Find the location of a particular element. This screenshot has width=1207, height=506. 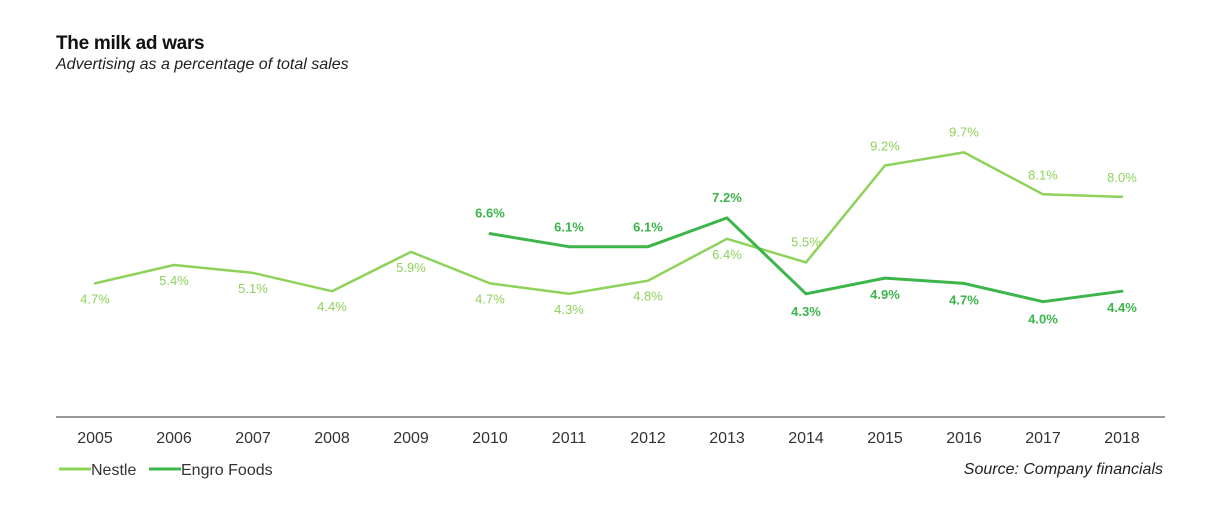

data-label-engro-foods-2017: 4.0% is located at coordinates (1043, 319).